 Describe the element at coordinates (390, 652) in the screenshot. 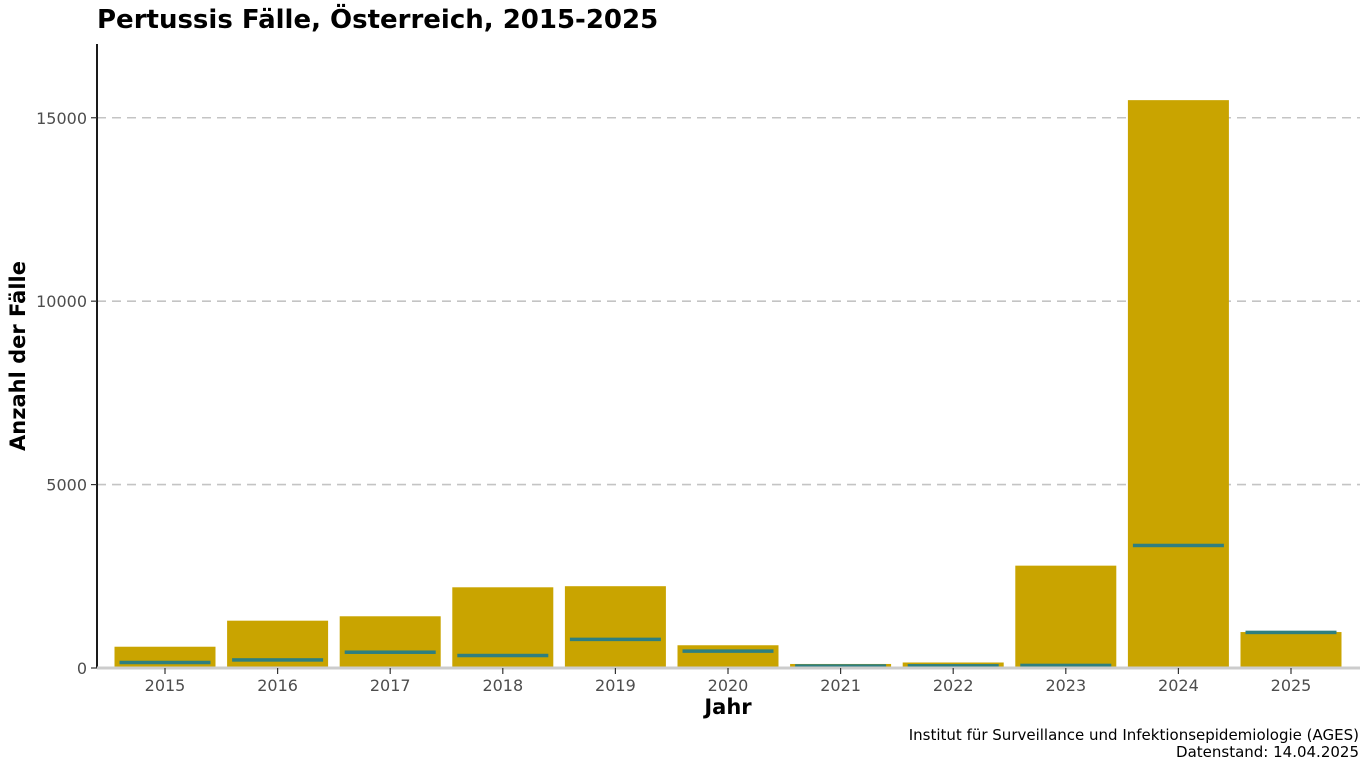

I see `segment-2017` at that location.